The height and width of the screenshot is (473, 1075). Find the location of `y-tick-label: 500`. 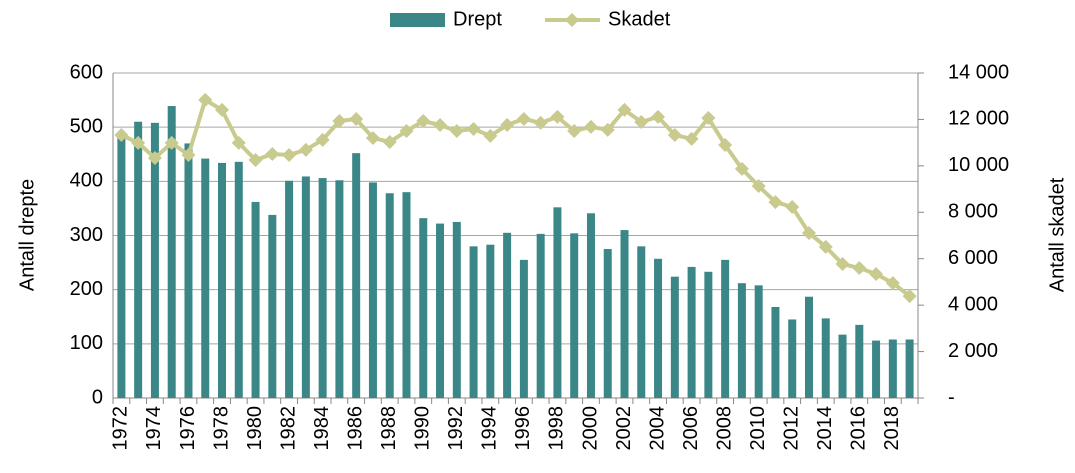

y-tick-label: 500 is located at coordinates (86, 126).